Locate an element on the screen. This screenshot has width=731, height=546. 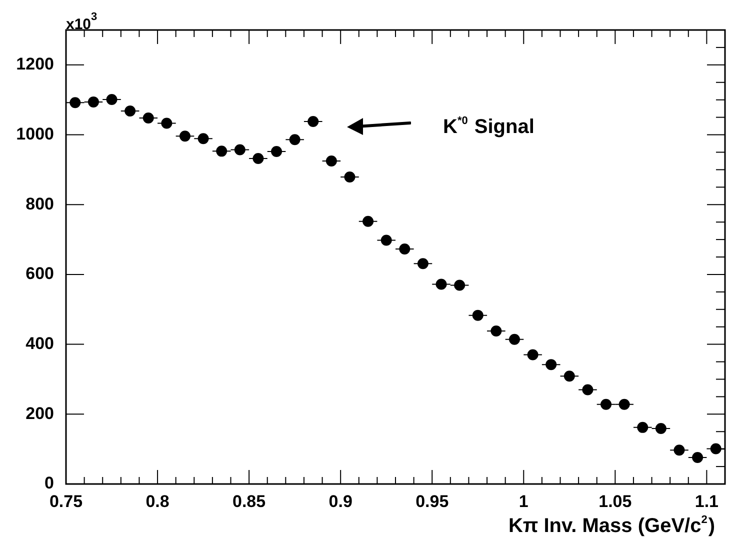
x-tick-label: 0.8 is located at coordinates (158, 501).